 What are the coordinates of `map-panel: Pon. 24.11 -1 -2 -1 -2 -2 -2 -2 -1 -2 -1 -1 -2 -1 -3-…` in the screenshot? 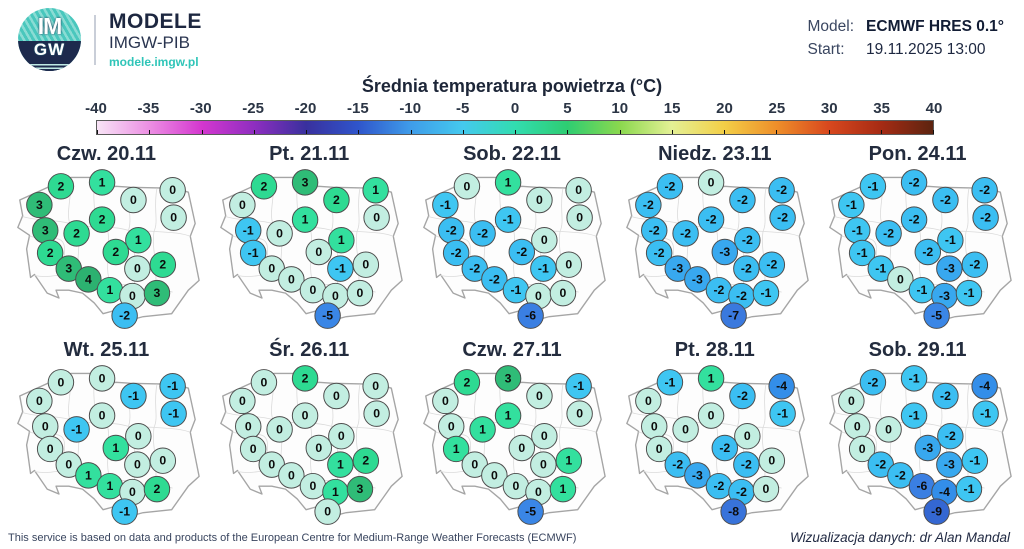 It's located at (917, 239).